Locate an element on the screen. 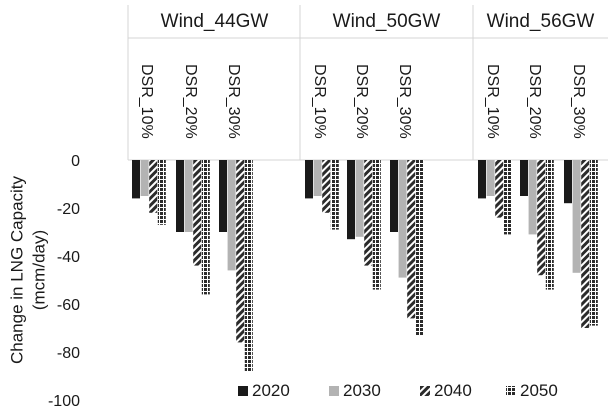 This screenshot has width=608, height=413. legend: 2020 2030 2040 2050 is located at coordinates (398, 390).